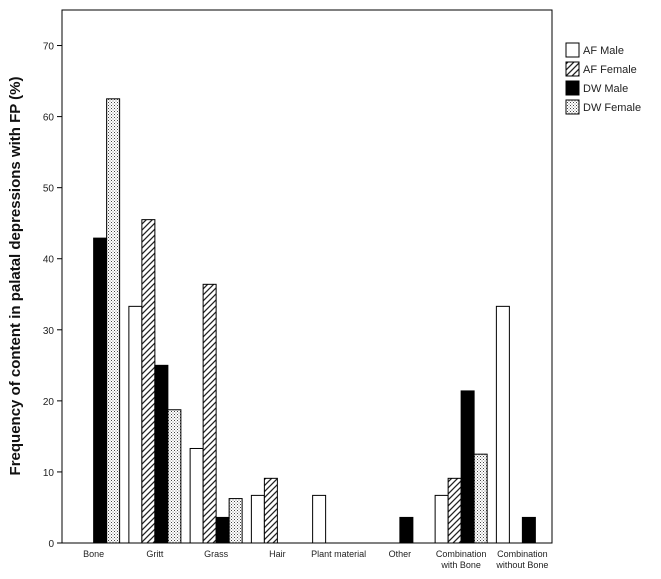  What do you see at coordinates (603, 51) in the screenshot?
I see `legend-label: AF Male` at bounding box center [603, 51].